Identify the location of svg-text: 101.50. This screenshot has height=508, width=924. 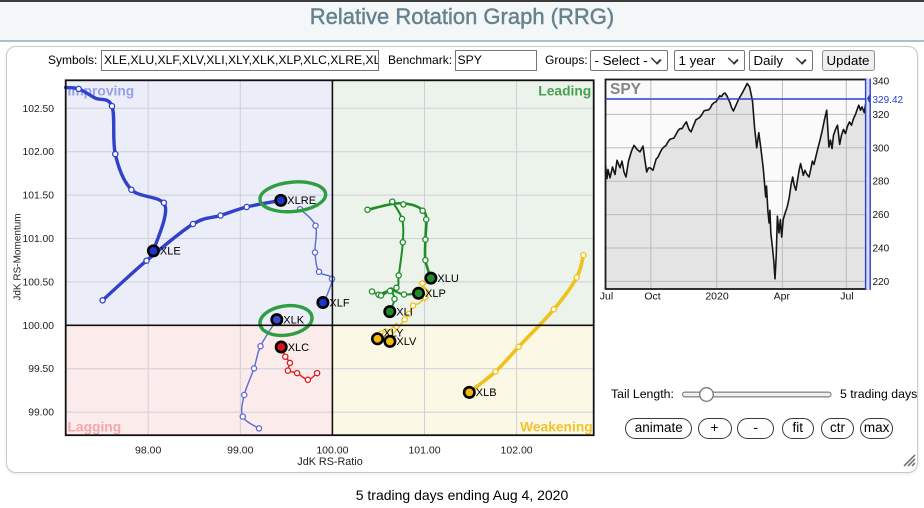
(39, 196).